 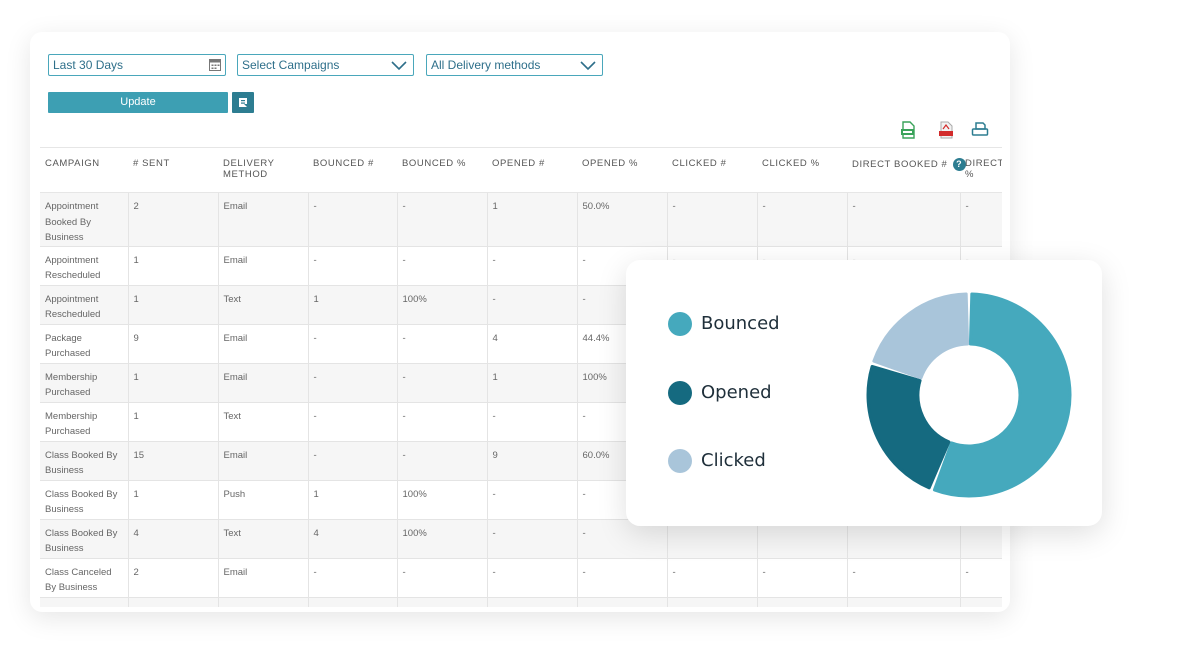 I want to click on cell-opened-percent: -, so click(x=622, y=578).